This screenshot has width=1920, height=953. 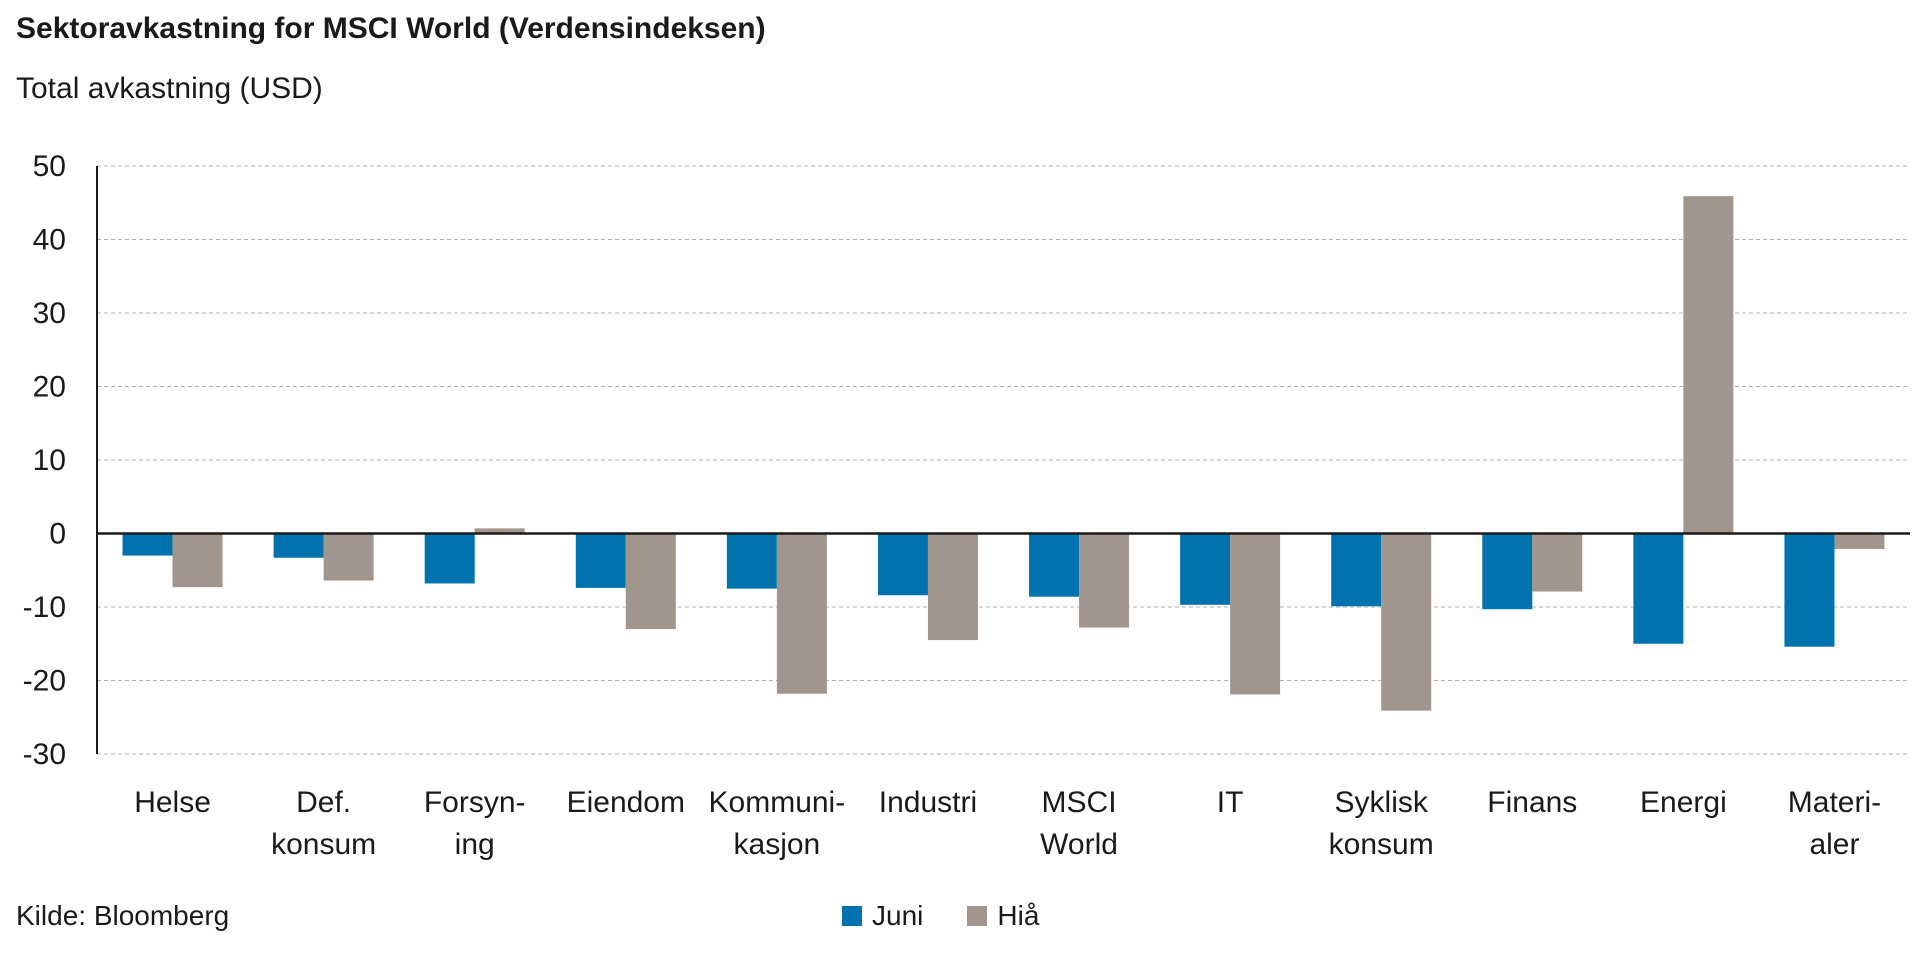 I want to click on y-tick-label: -10, so click(x=44, y=607).